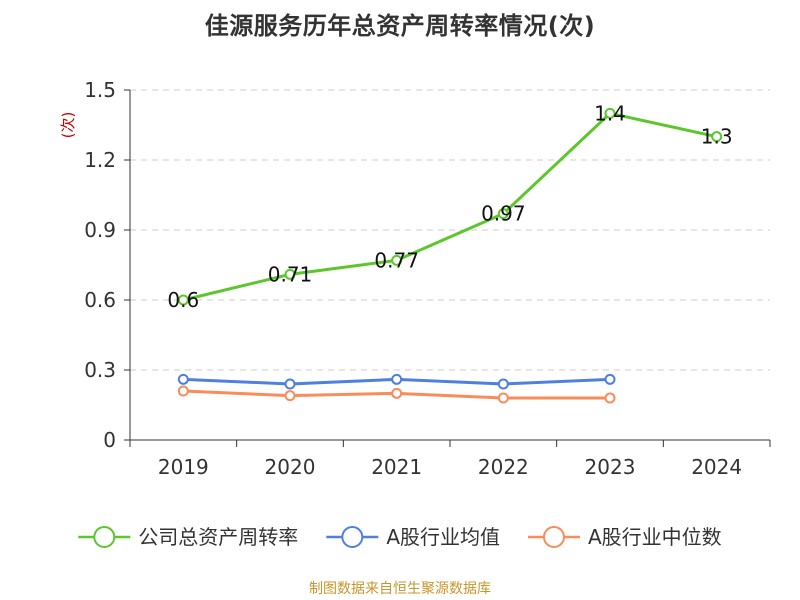 The image size is (800, 600). Describe the element at coordinates (68, 125) in the screenshot. I see `y-axis-label: (次)` at that location.